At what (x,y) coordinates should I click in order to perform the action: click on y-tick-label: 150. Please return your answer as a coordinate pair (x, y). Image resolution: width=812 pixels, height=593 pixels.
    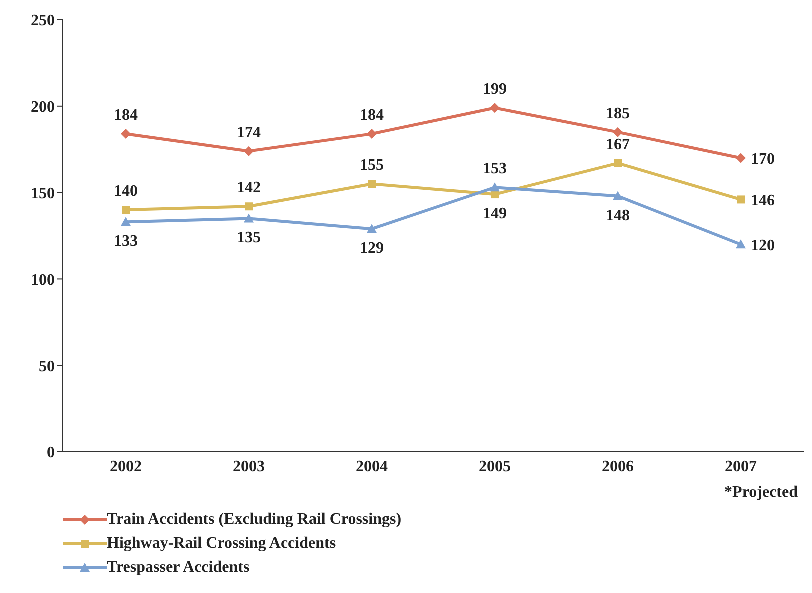
    Looking at the image, I should click on (43, 193).